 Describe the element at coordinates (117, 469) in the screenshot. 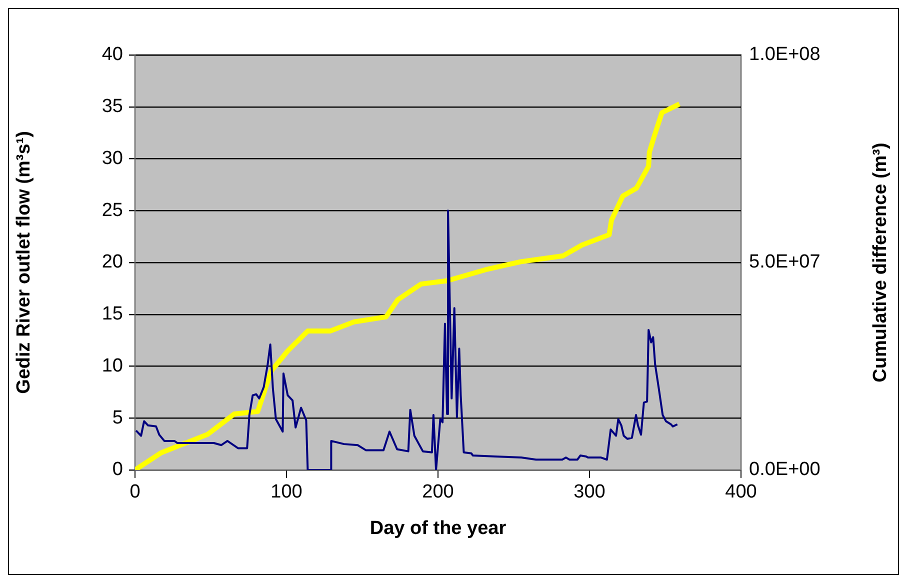

I see `y-tick-label: 0` at that location.